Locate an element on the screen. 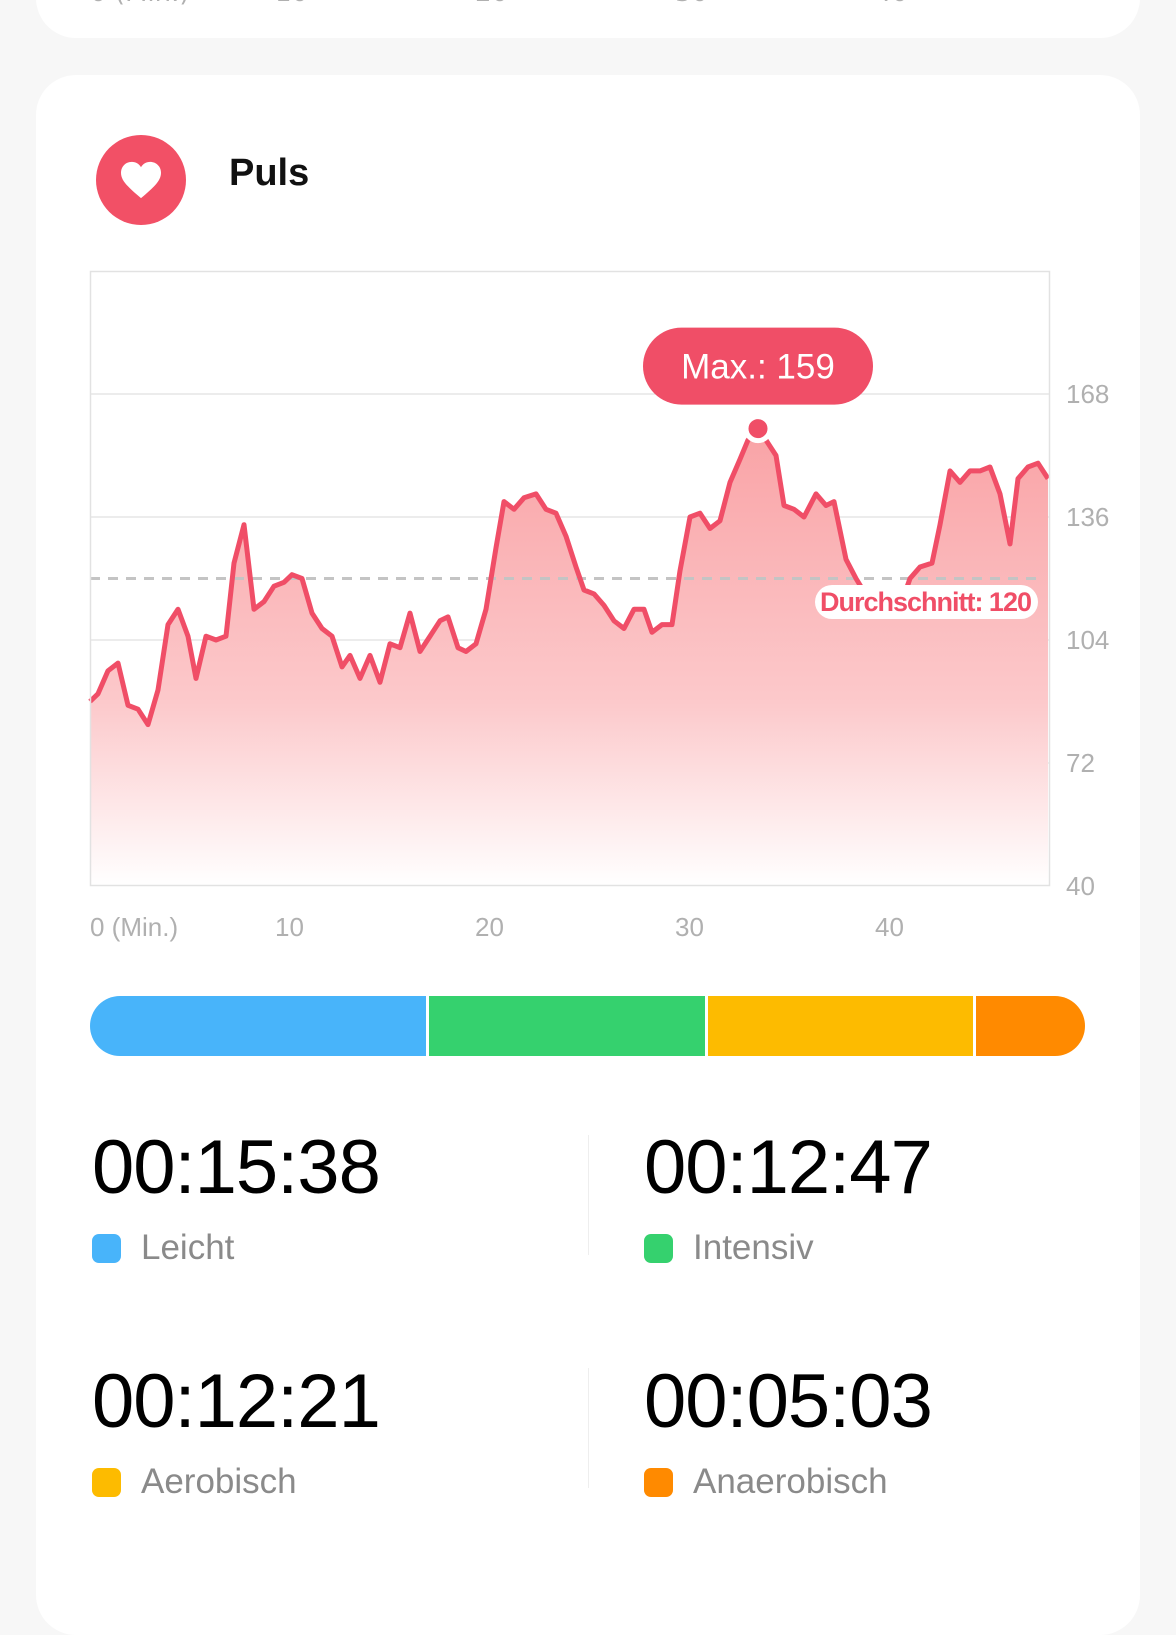 The width and height of the screenshot is (1176, 1635). zone-label: Leicht is located at coordinates (188, 1247).